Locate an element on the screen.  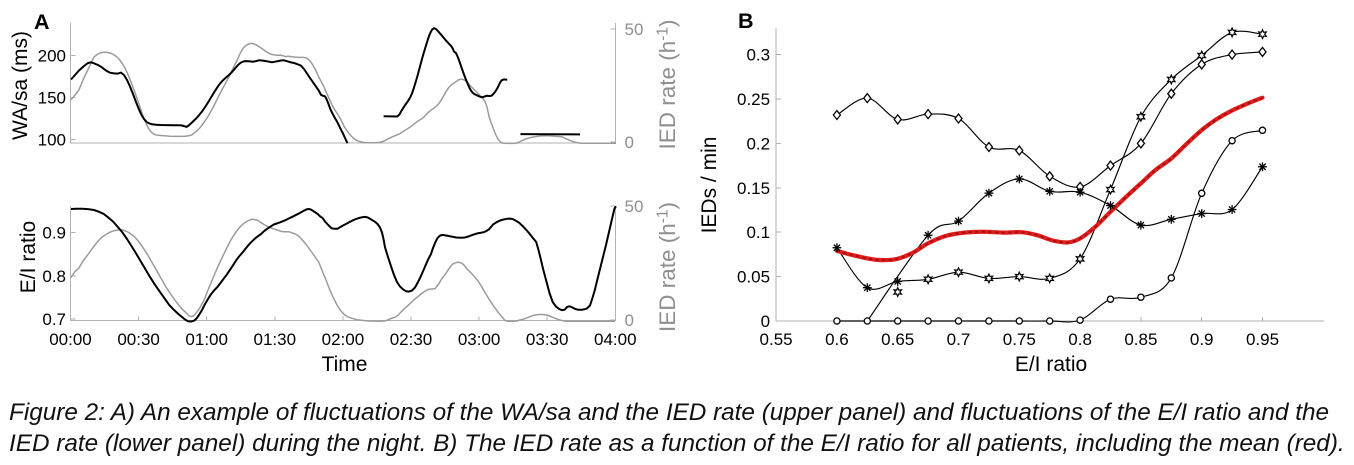
svg-text: 03:30 is located at coordinates (547, 339).